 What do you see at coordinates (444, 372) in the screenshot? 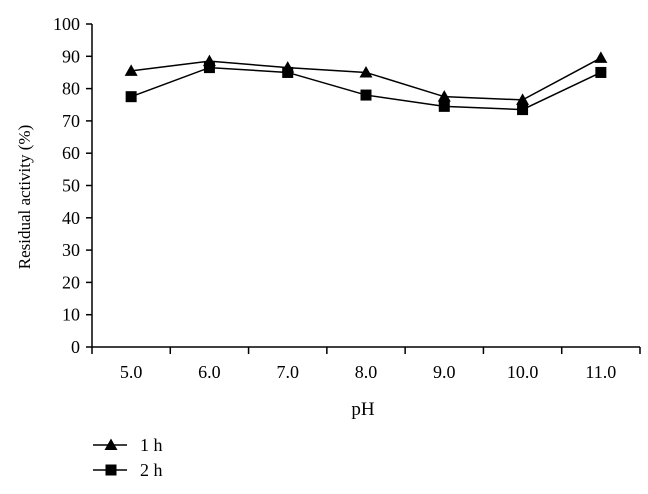
I see `x-tick-label: 9.0` at bounding box center [444, 372].